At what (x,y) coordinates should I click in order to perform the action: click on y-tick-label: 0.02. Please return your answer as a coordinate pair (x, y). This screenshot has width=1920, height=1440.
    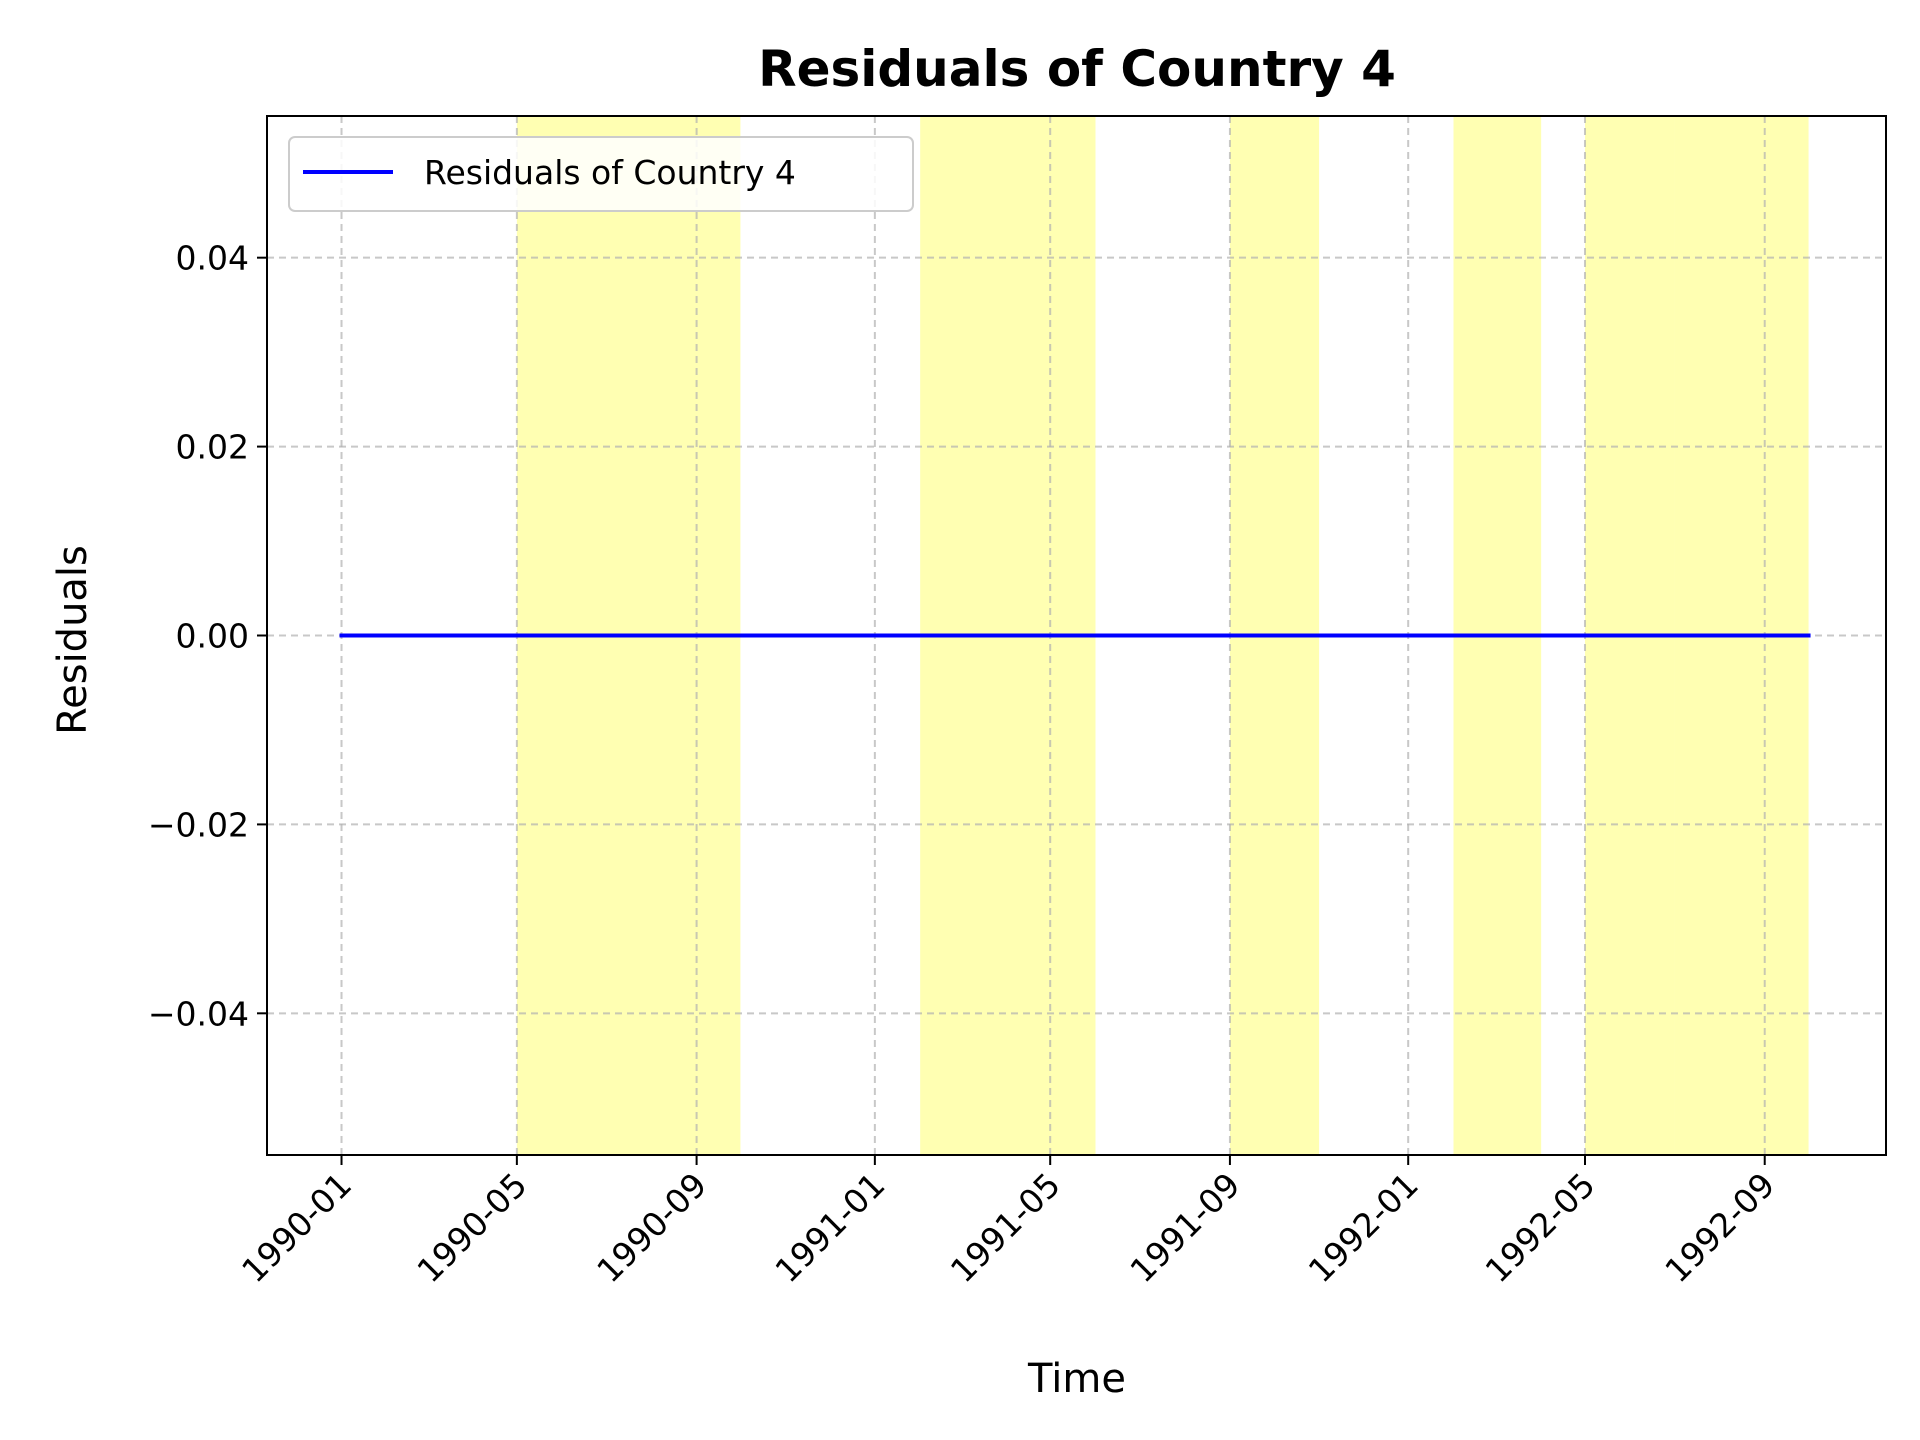
    Looking at the image, I should click on (212, 447).